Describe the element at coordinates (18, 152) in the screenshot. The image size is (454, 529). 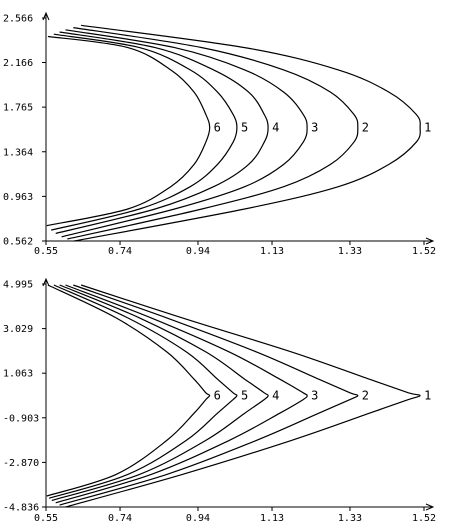
I see `y-tick-label: 1.364` at that location.